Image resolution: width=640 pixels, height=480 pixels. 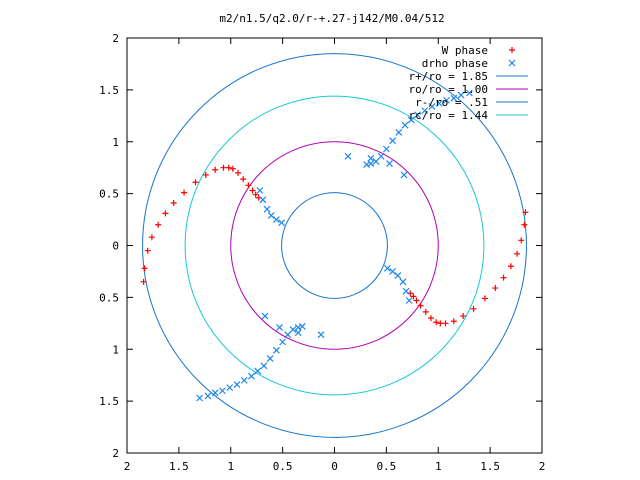 I want to click on y-tick-label: 0, so click(x=115, y=246).